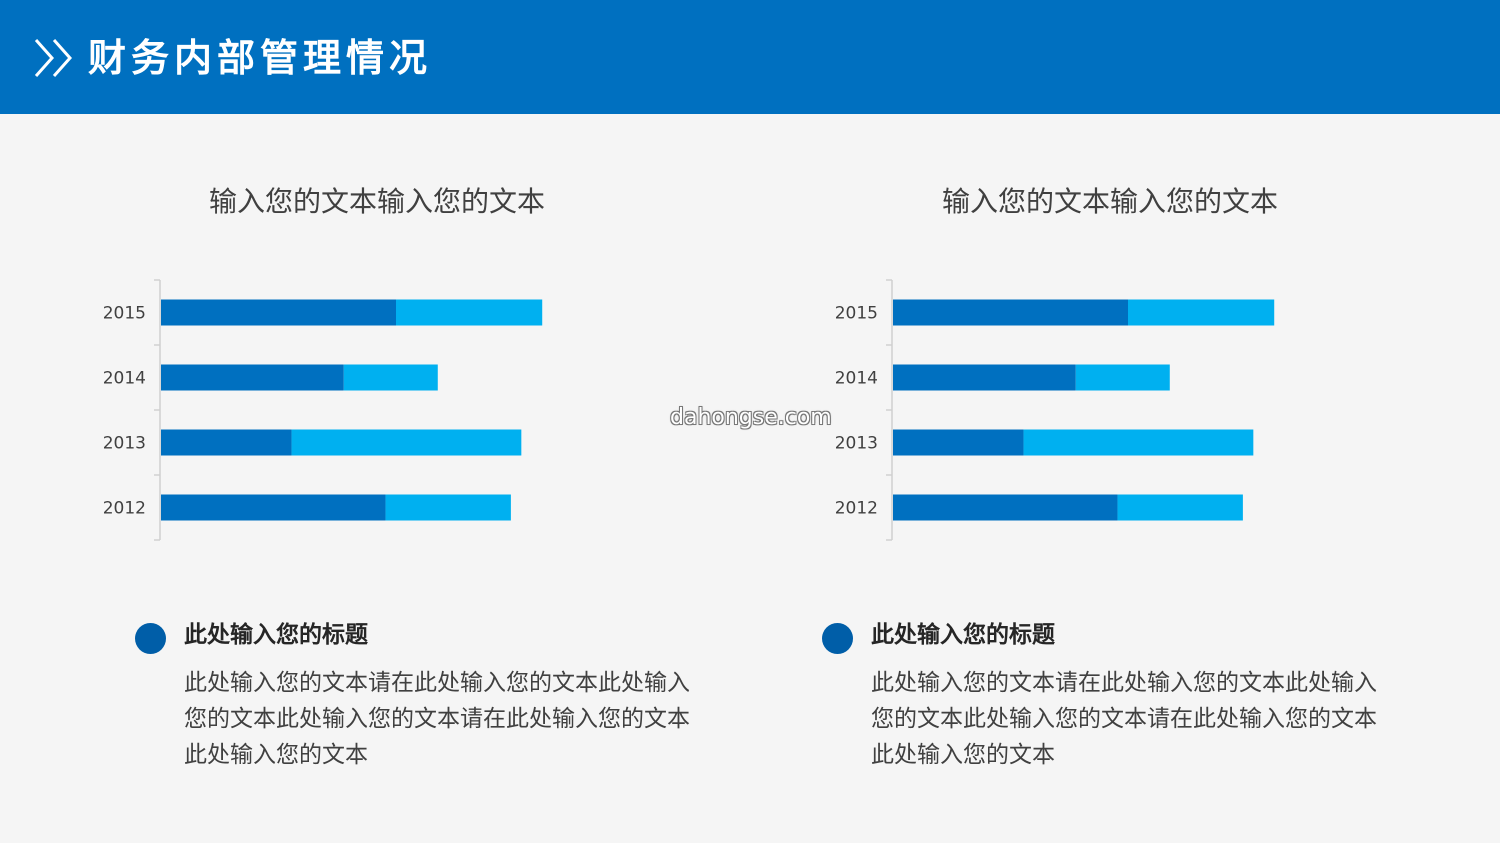 This screenshot has height=843, width=1500. Describe the element at coordinates (53, 58) in the screenshot. I see `double-chevron-right-icon` at that location.